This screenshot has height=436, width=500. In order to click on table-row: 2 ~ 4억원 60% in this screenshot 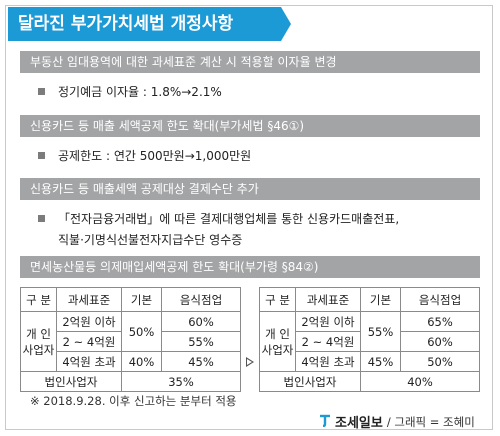, I will do `click(370, 341)`.